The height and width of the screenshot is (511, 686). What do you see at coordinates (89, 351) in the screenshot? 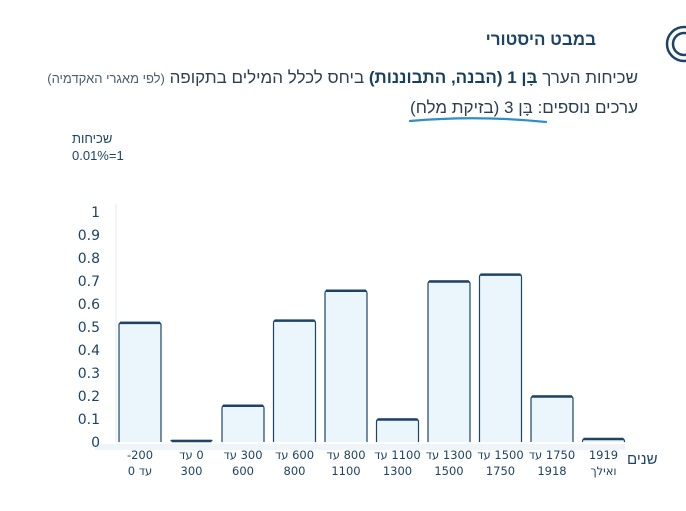
I see `y-tick-label: 0.4` at bounding box center [89, 351].